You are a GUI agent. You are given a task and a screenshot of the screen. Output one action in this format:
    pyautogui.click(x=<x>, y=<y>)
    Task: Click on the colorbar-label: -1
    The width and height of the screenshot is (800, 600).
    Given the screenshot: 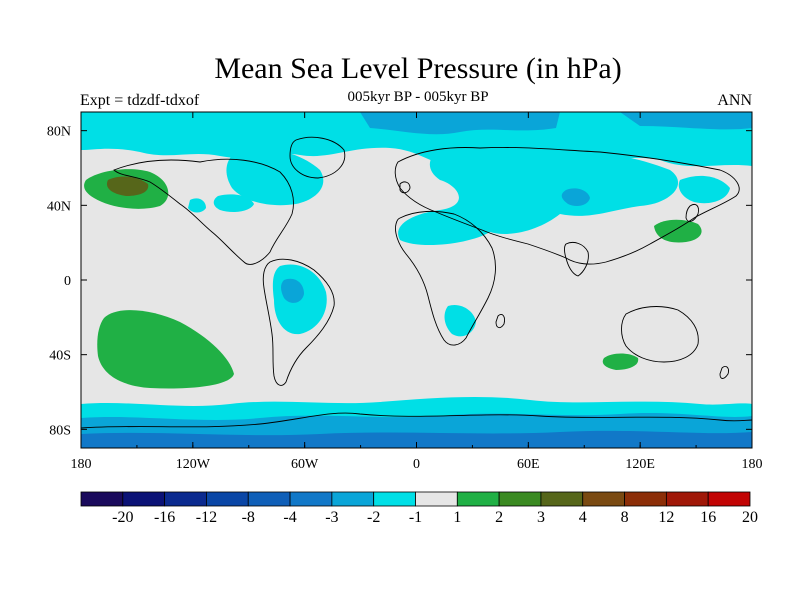 What is the action you would take?
    pyautogui.click(x=415, y=517)
    